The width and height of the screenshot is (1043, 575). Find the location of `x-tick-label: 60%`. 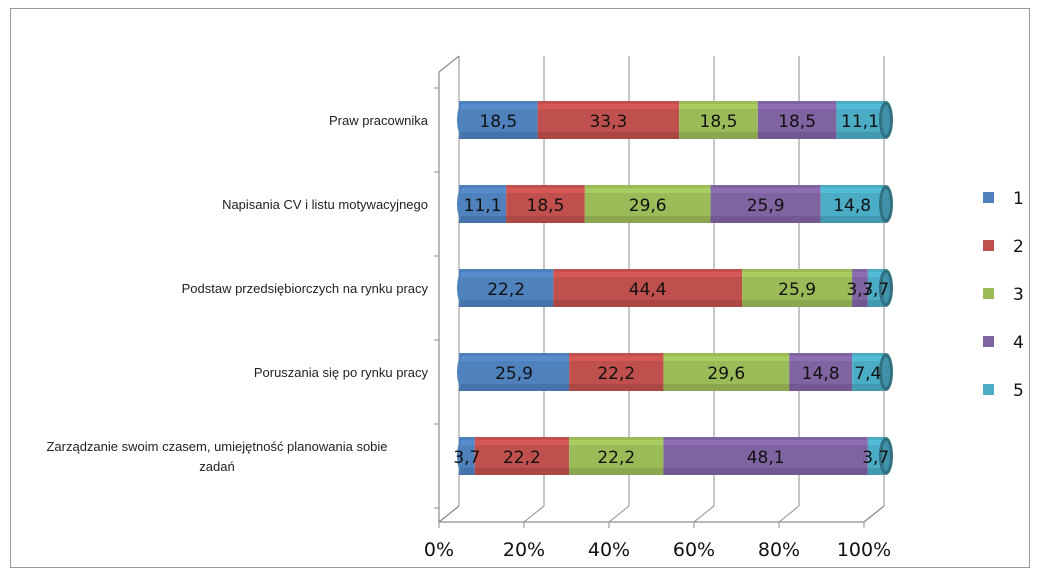

x-tick-label: 60% is located at coordinates (694, 550).